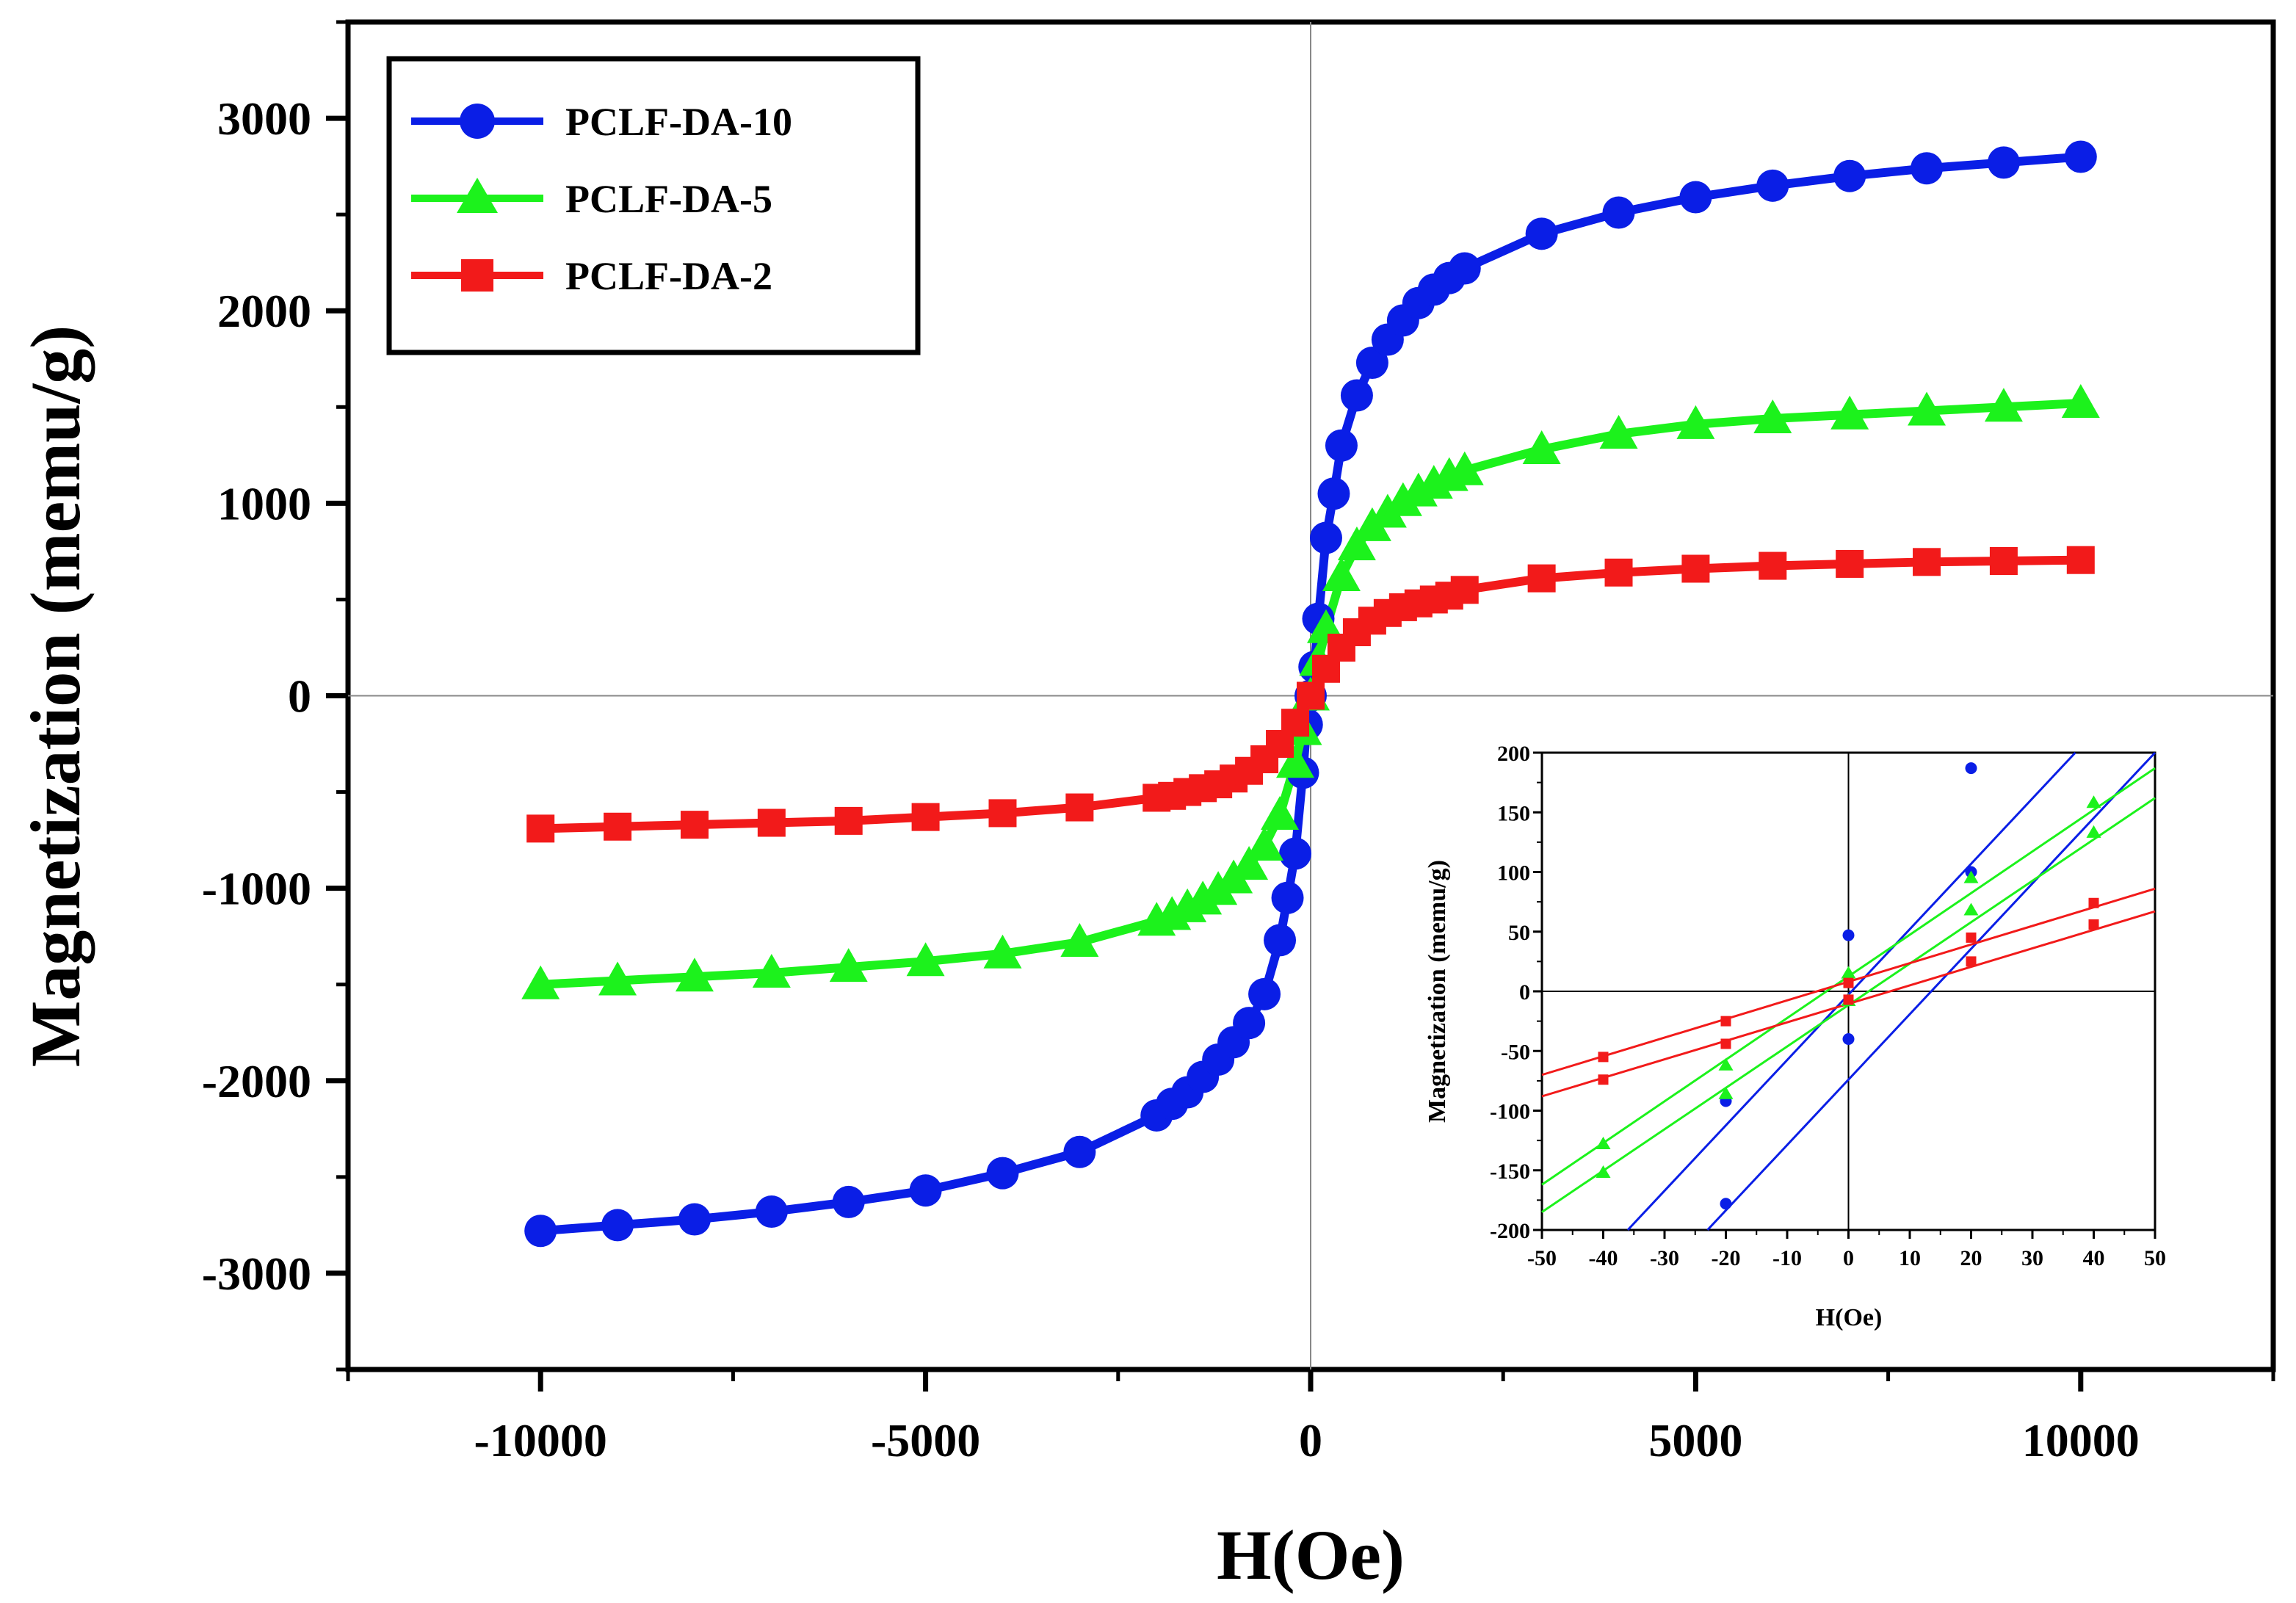 Image resolution: width=2296 pixels, height=1603 pixels. I want to click on y-tick-label: 0, so click(299, 696).